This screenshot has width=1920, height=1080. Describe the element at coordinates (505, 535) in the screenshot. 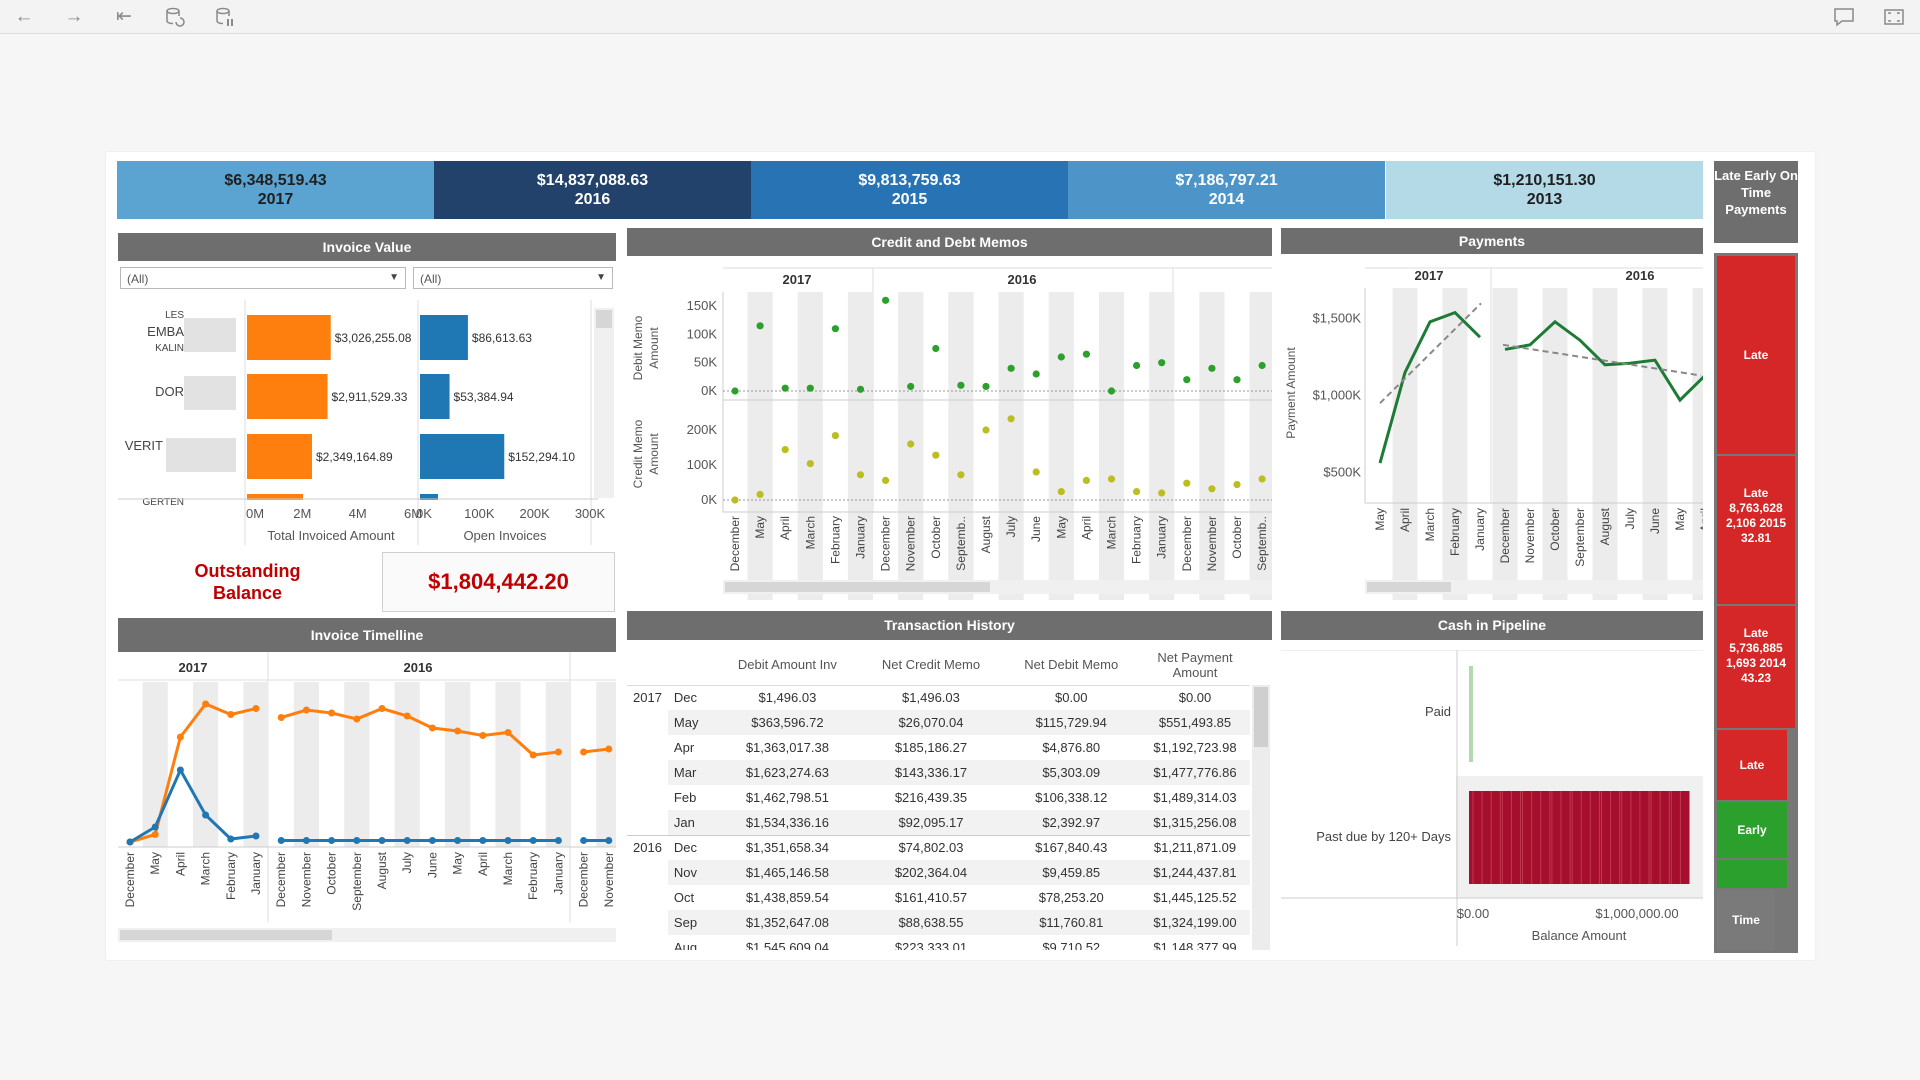

I see `open-axis-title: Open Invoices` at that location.